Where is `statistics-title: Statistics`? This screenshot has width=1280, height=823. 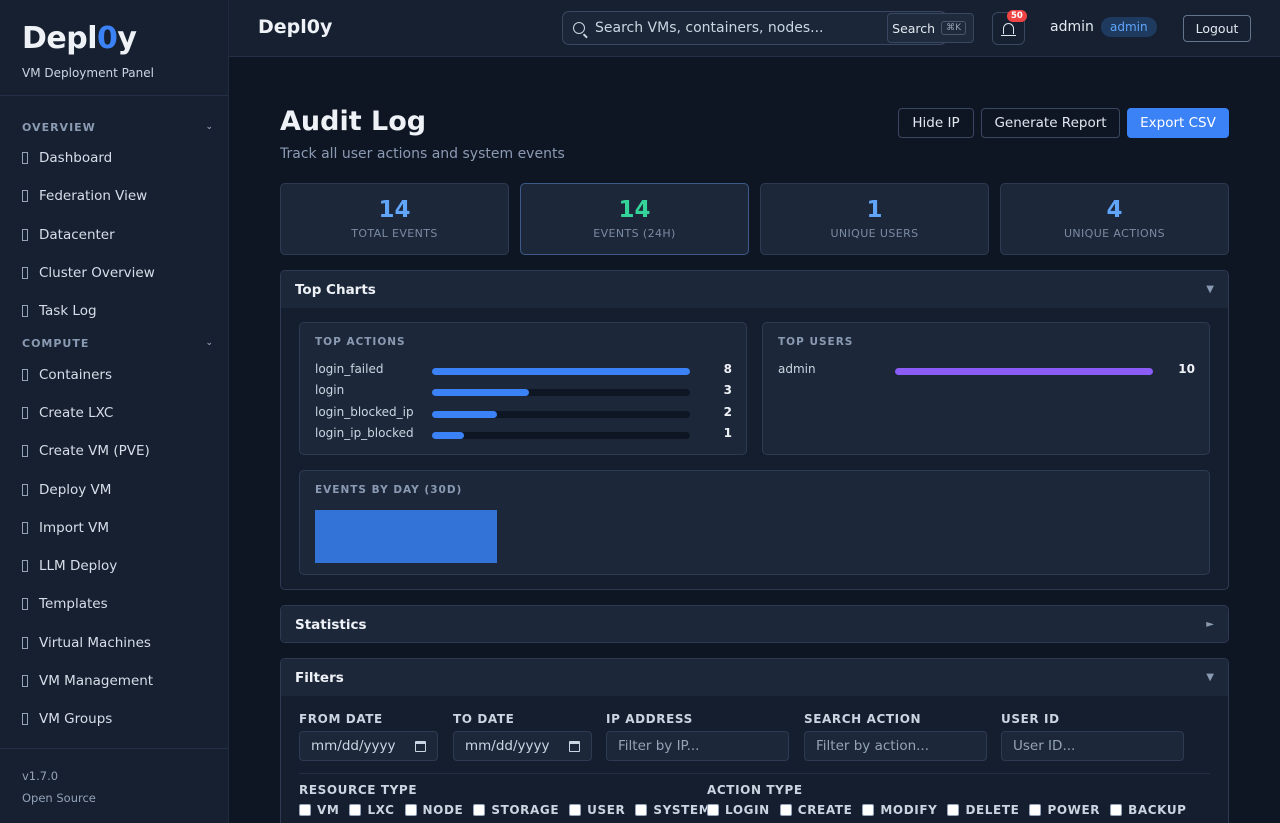
statistics-title: Statistics is located at coordinates (331, 624).